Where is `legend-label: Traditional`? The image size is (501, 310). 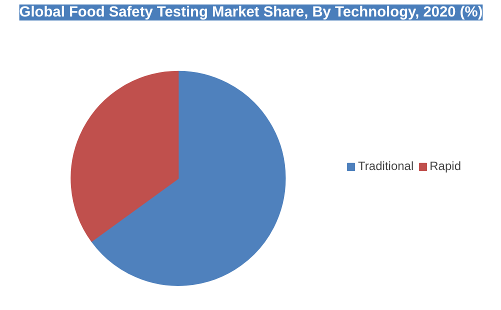
legend-label: Traditional is located at coordinates (386, 166).